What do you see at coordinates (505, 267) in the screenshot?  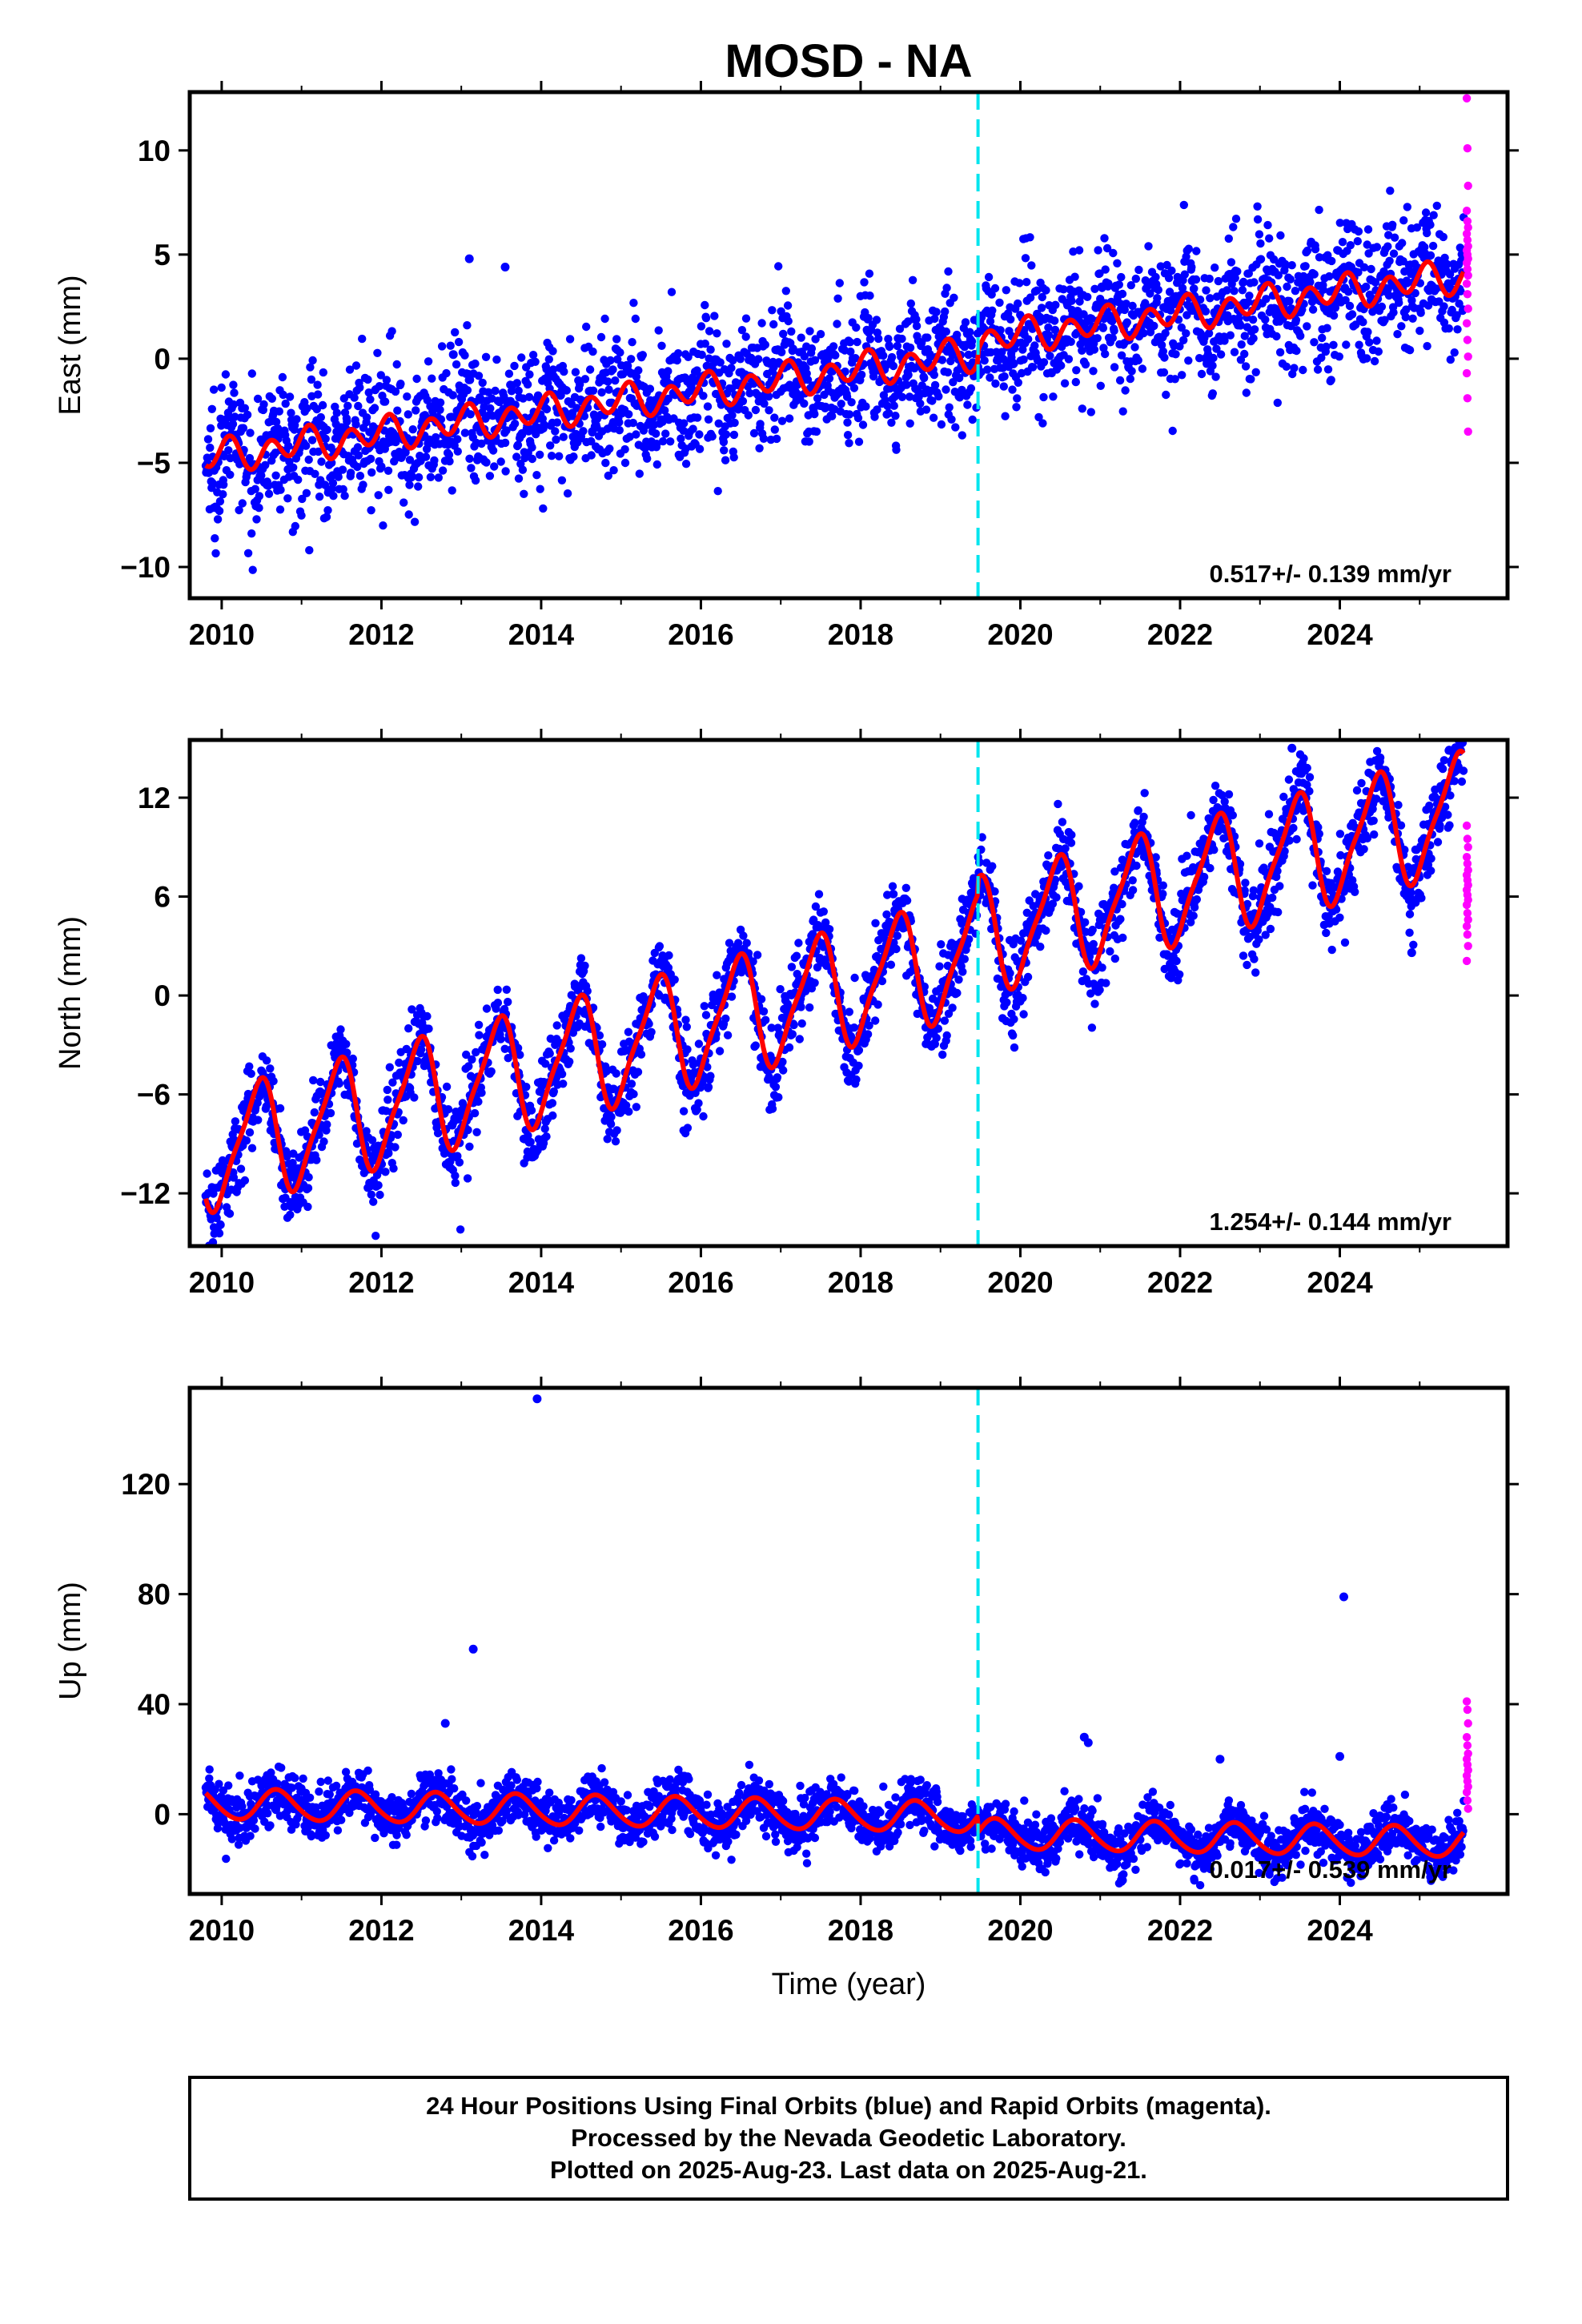 I see `final-orbit-outlier-point` at bounding box center [505, 267].